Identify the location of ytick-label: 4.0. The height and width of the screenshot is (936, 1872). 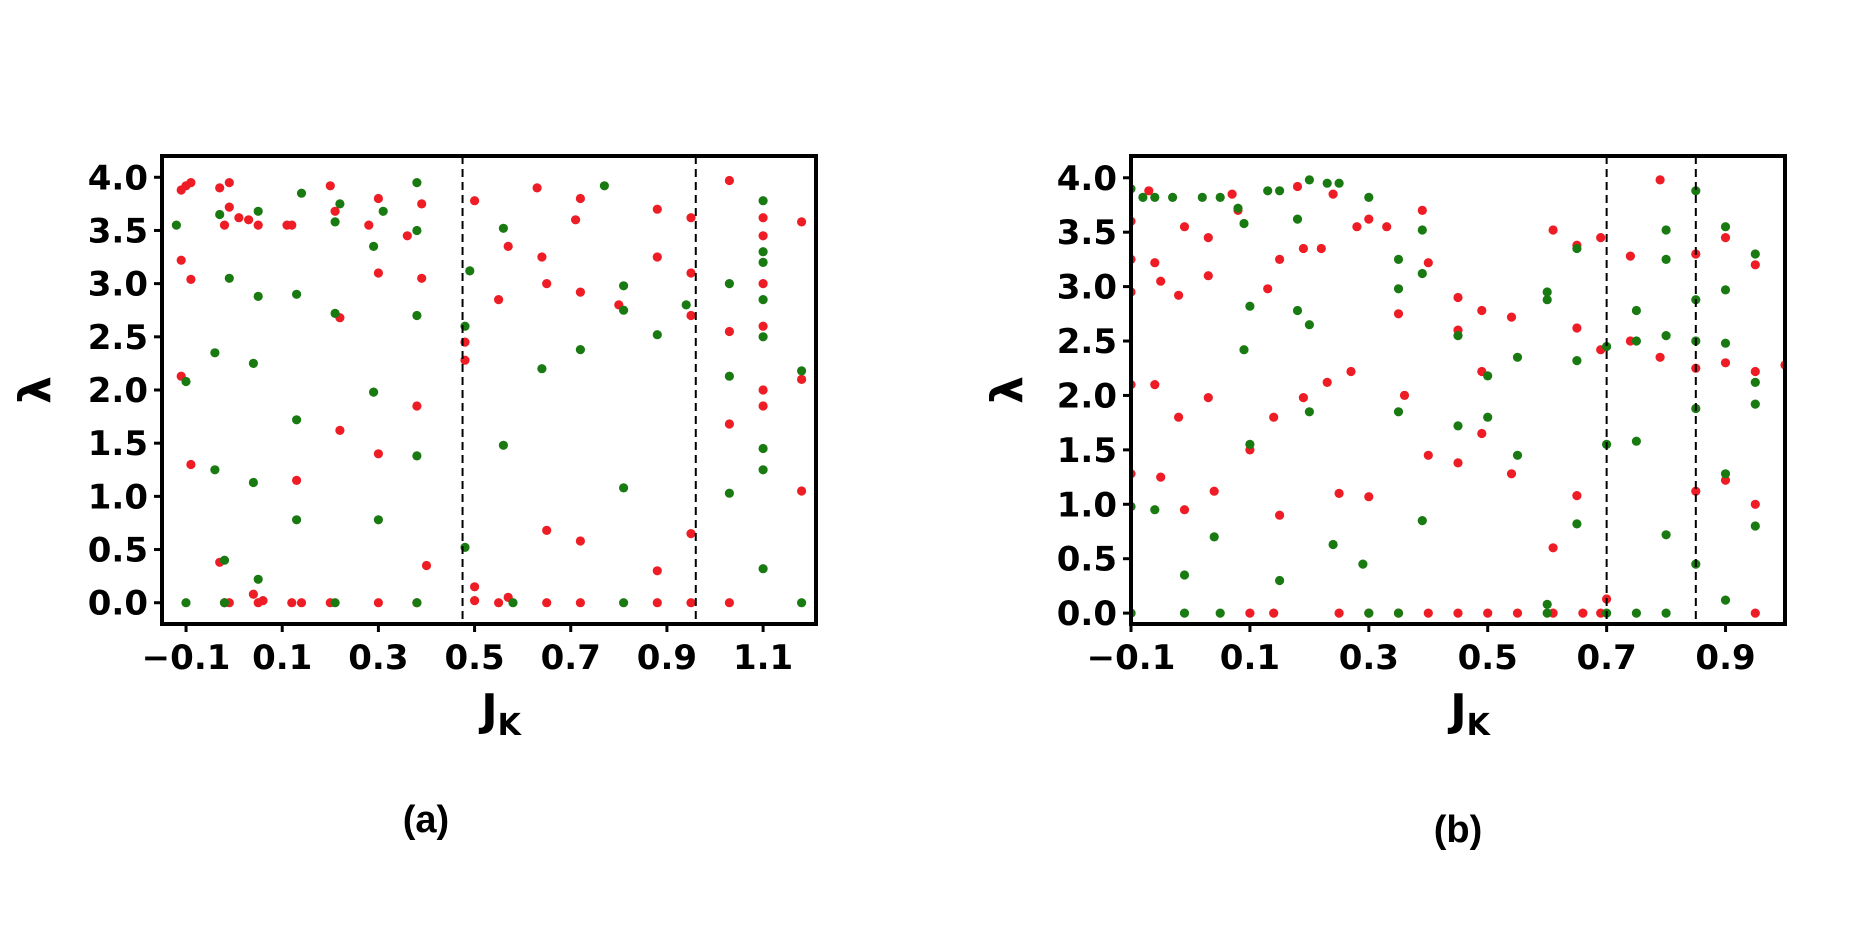
(118, 178).